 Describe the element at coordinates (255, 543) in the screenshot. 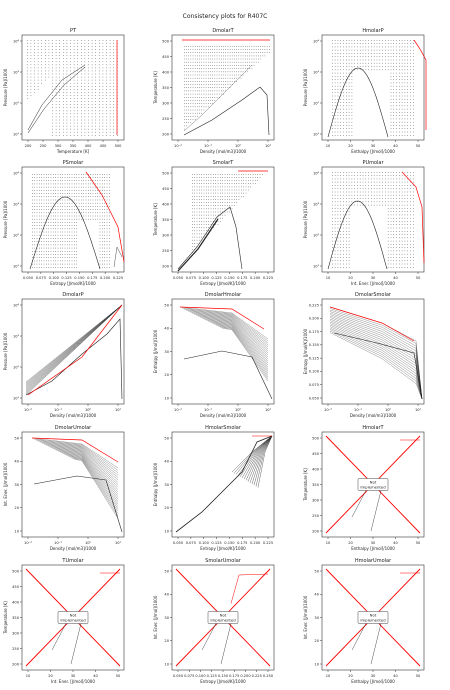

I see `x-tick-label: 0.200` at that location.